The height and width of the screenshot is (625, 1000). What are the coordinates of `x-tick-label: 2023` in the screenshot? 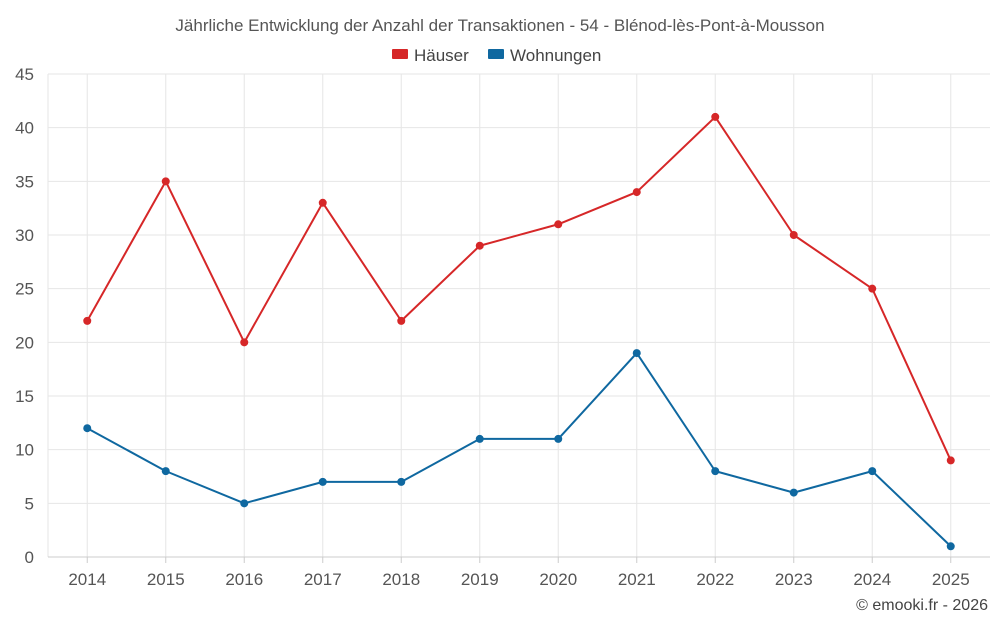 It's located at (794, 579).